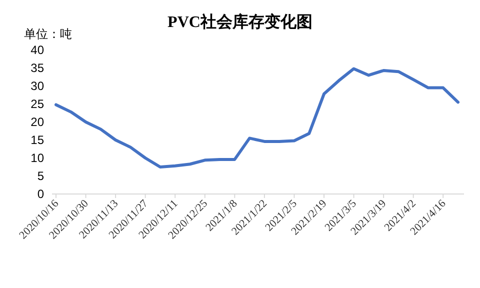 This screenshot has width=480, height=288. Describe the element at coordinates (37, 50) in the screenshot. I see `y-tick-label: 40` at that location.